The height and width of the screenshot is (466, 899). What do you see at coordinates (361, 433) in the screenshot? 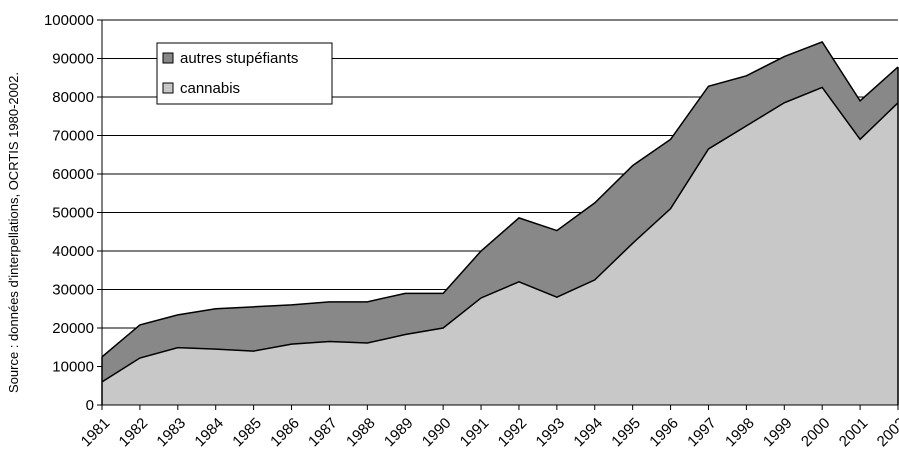
I see `x-tick-label: 1988` at bounding box center [361, 433].